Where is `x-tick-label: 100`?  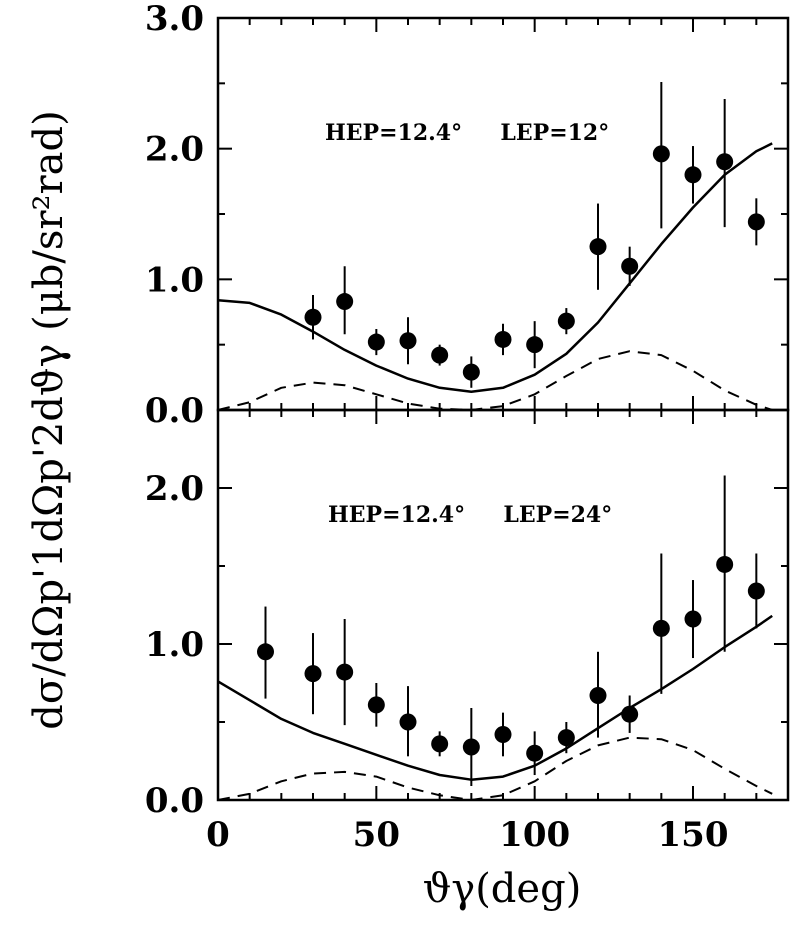 x-tick-label: 100 is located at coordinates (534, 835).